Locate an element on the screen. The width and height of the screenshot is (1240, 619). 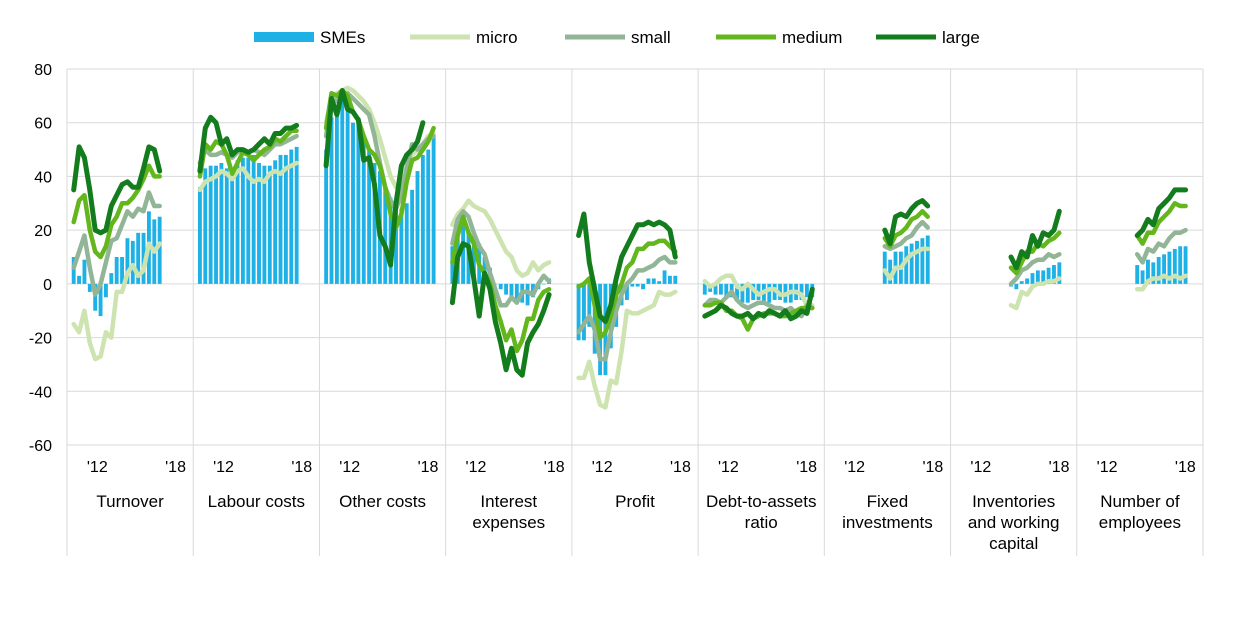
panel-title-inventories: capital is located at coordinates (1013, 543).